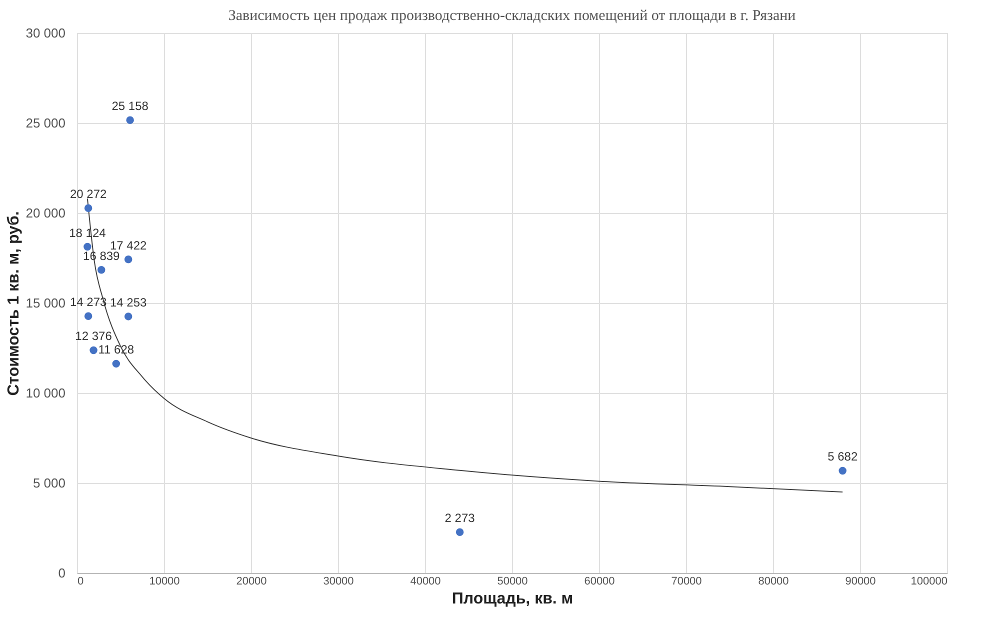  I want to click on y-axis-title: Стоимость 1 кв. м, руб., so click(14, 303).